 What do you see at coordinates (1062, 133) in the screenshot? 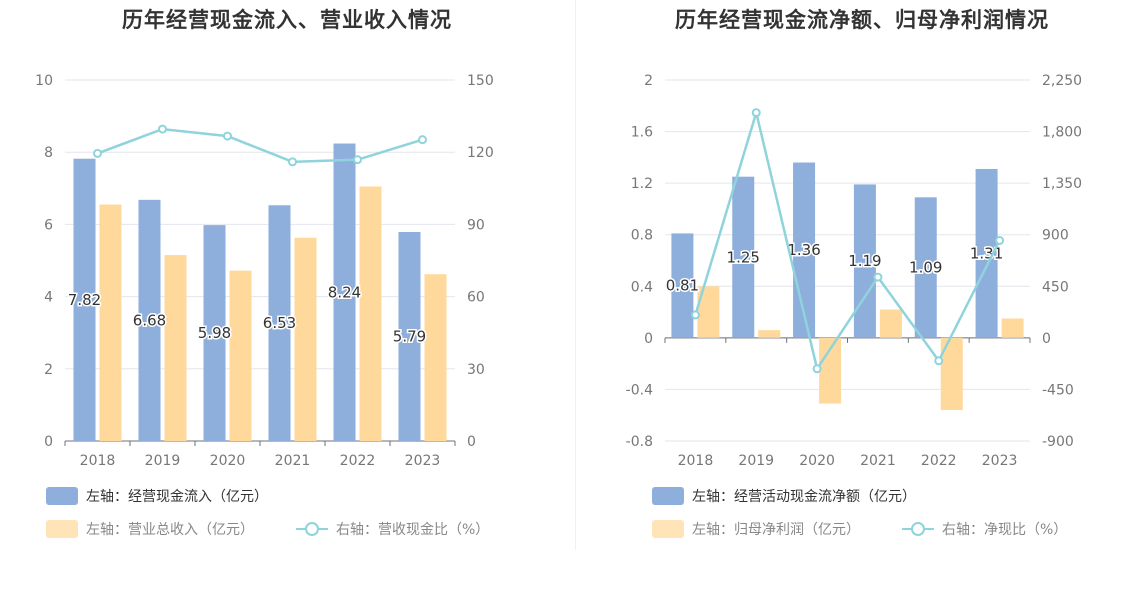
I see `right-axis-tick-label: 1,800` at bounding box center [1062, 133].